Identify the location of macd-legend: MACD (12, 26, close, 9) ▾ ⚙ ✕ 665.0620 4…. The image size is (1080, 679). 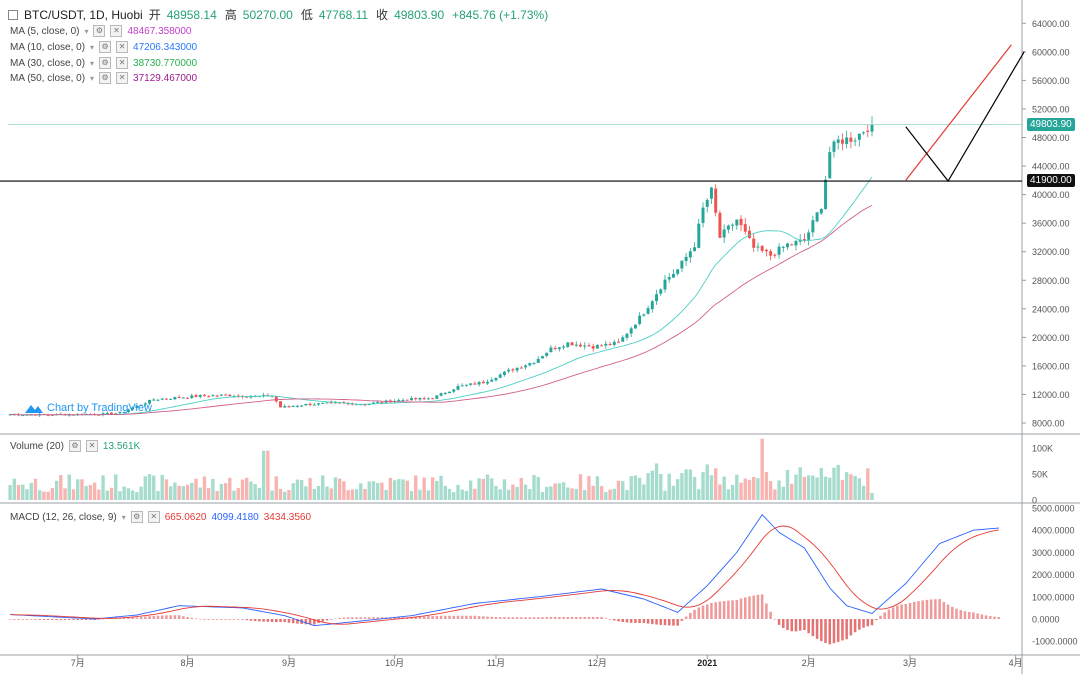
(160, 517).